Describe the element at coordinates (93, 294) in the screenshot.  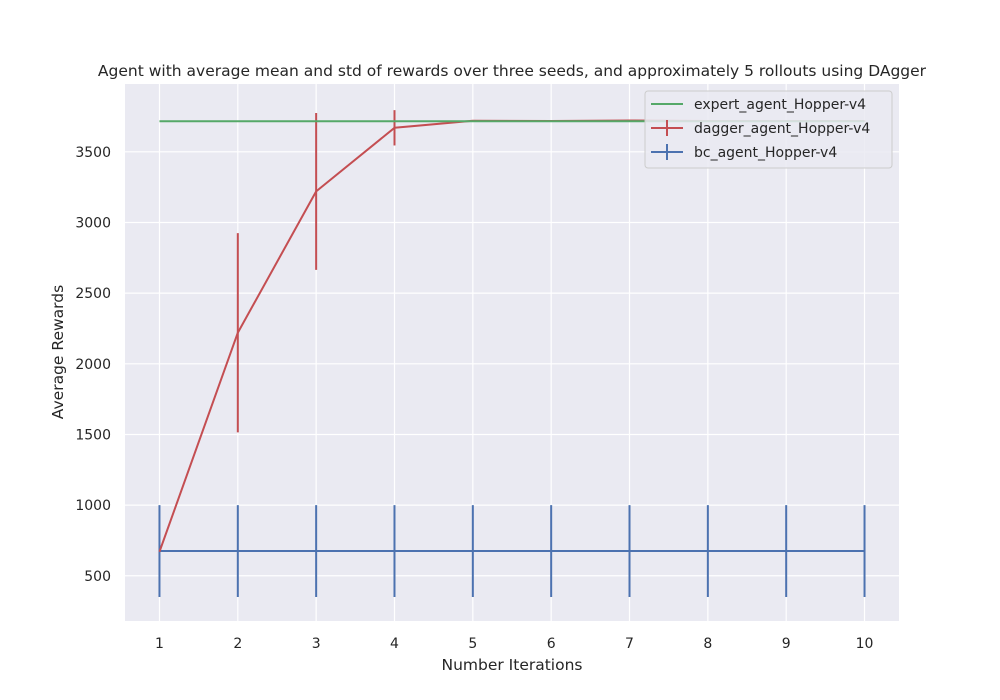
I see `y-tick-label: 2500` at that location.